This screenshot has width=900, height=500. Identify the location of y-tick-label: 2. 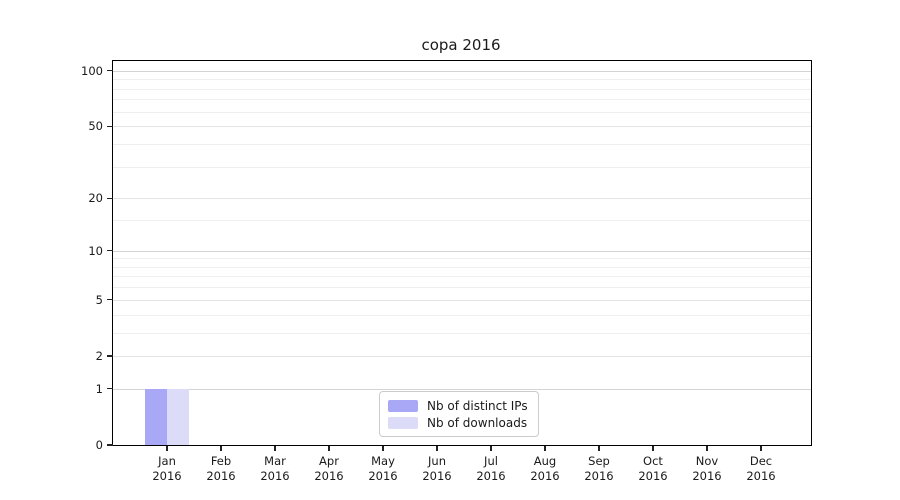
(99, 355).